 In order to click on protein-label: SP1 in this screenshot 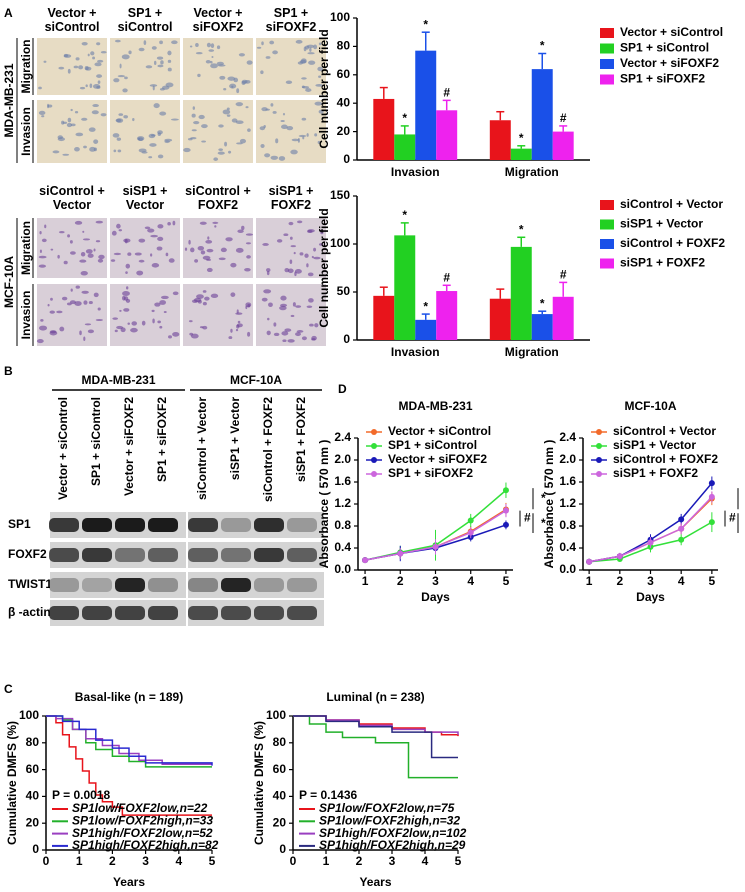, I will do `click(19, 524)`.